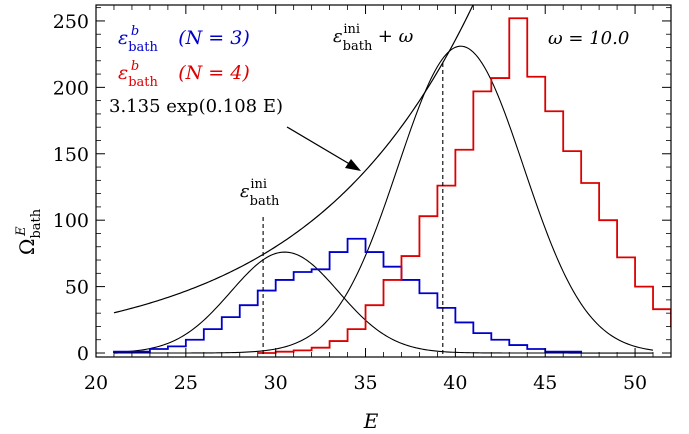  What do you see at coordinates (71, 221) in the screenshot?
I see `y-tick-label-100: 100` at bounding box center [71, 221].